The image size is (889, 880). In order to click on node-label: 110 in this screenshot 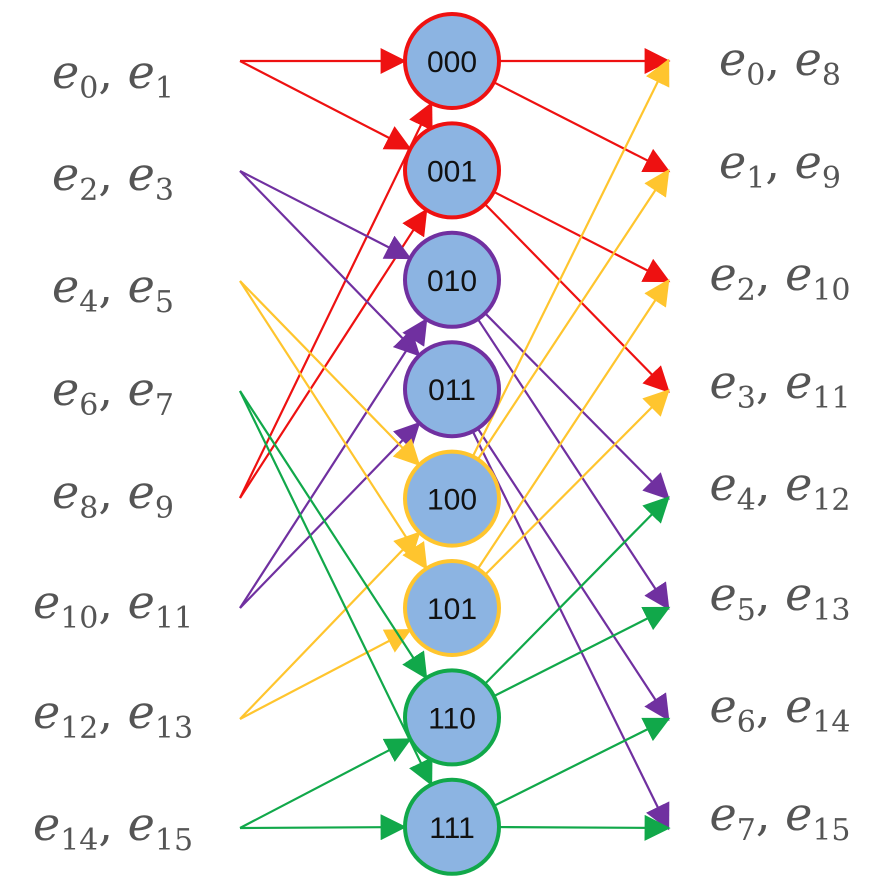, I will do `click(452, 718)`.